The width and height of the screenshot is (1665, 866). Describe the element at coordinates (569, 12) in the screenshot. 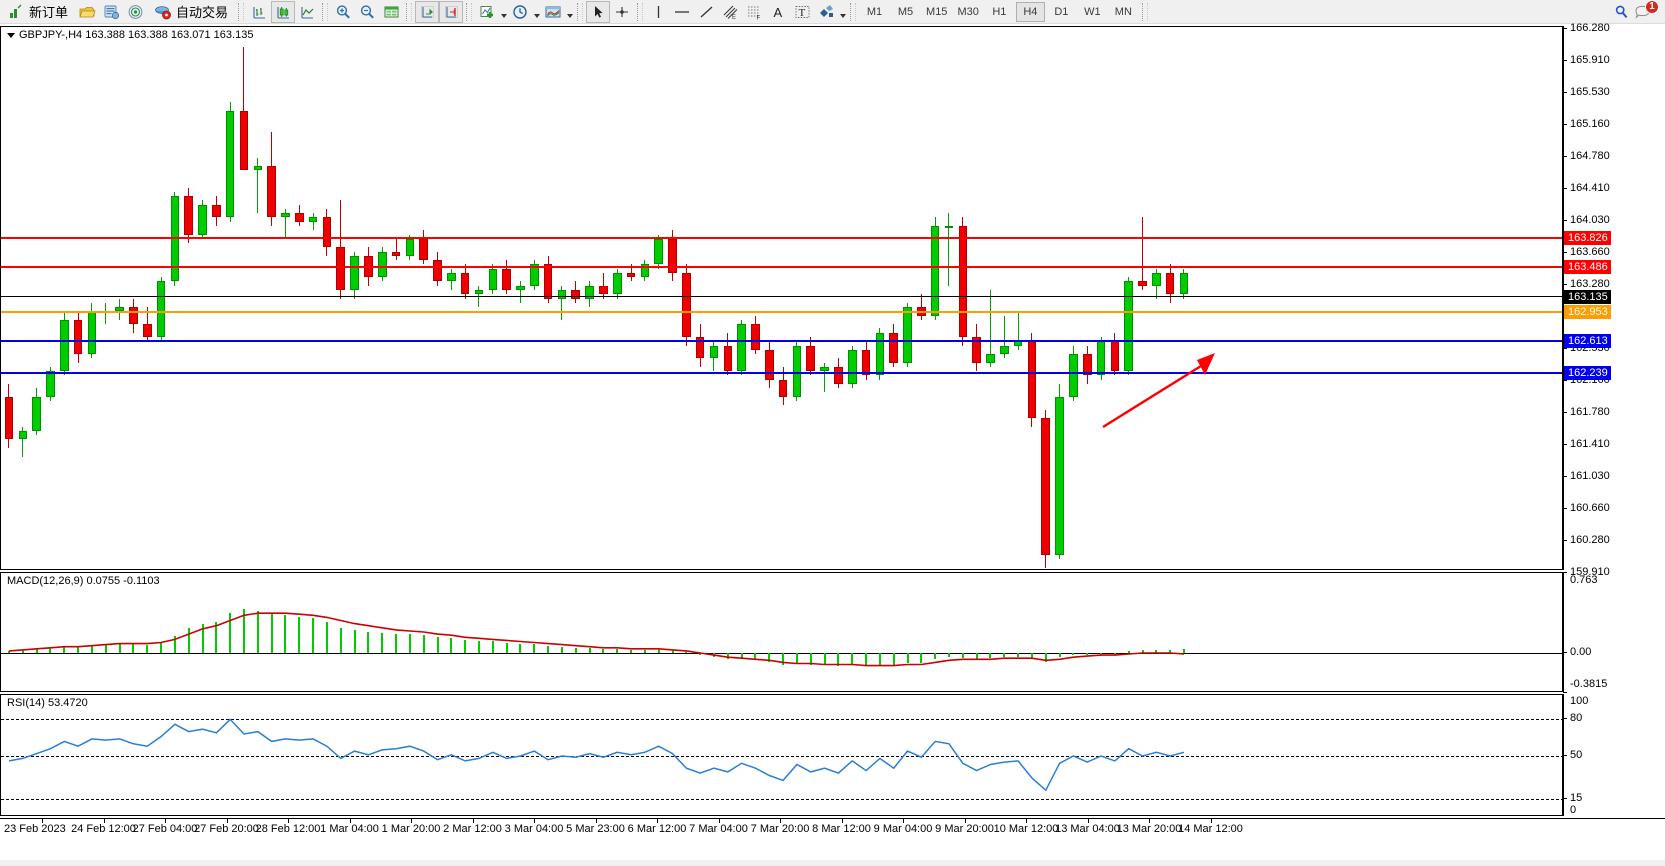

I see `templates-dropdown-arrow` at that location.